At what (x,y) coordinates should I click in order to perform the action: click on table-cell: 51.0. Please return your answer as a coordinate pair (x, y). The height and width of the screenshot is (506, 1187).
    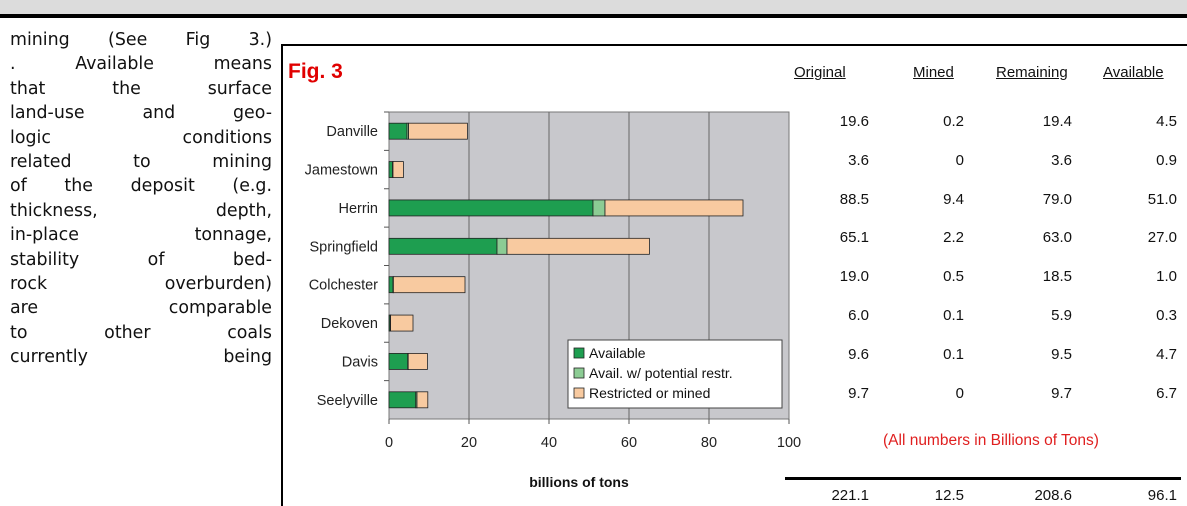
    Looking at the image, I should click on (1162, 199).